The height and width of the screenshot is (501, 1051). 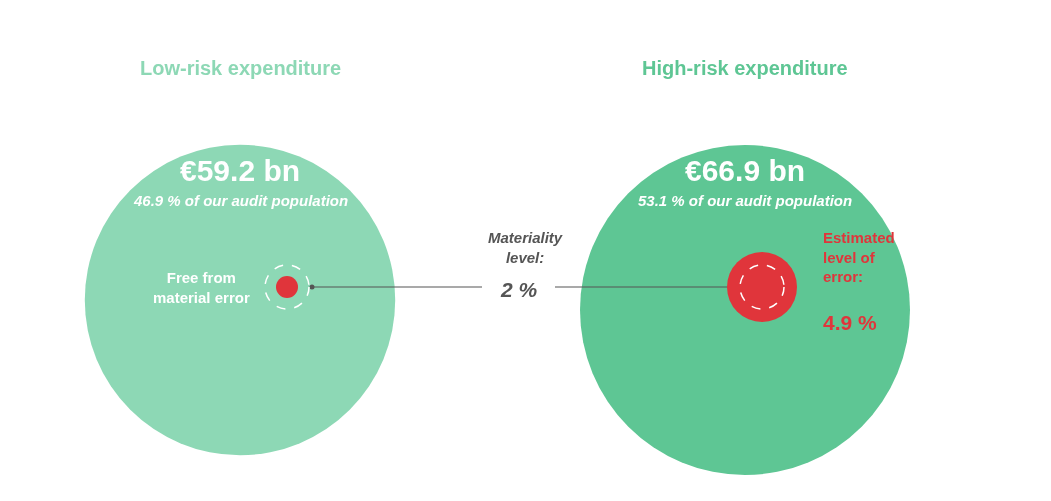 What do you see at coordinates (859, 257) in the screenshot?
I see `text: Estimated level of error:` at bounding box center [859, 257].